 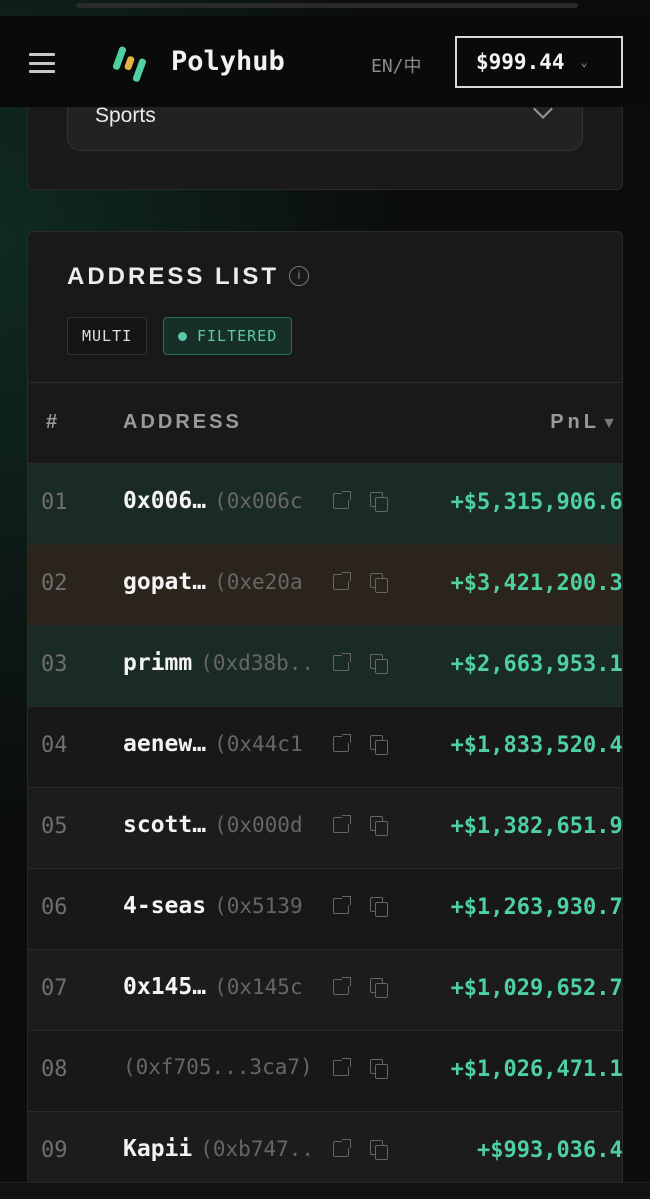 I want to click on balance-dropdown: $999.44 ⌄, so click(x=539, y=62).